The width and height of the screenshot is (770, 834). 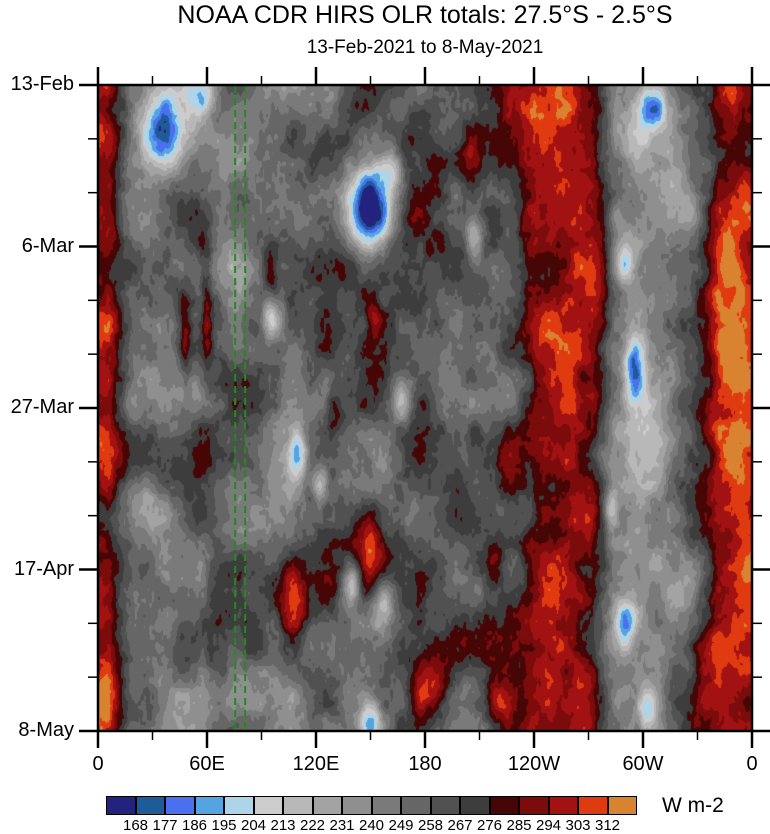 I want to click on colorbar-tick-label: 195, so click(x=224, y=825).